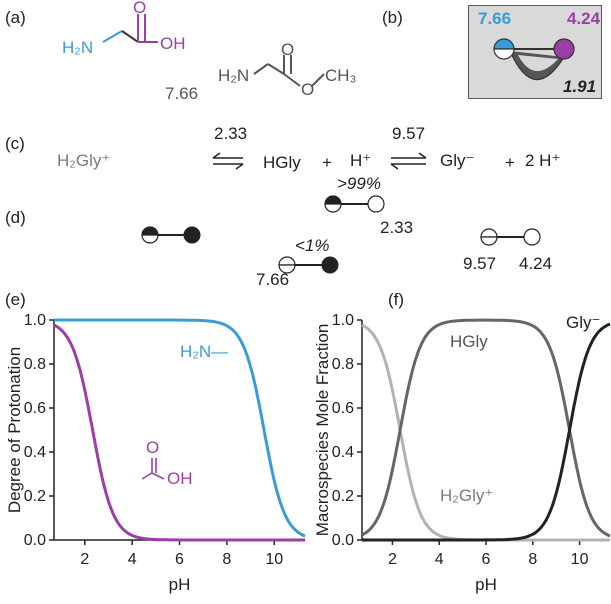 This screenshot has width=611, height=604. I want to click on acid-group-glyph, so click(153, 469).